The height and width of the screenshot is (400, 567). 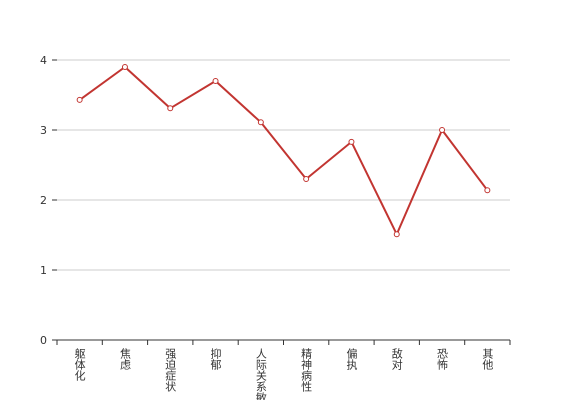 I want to click on x-tick-label: 焦虑, so click(x=124, y=359).